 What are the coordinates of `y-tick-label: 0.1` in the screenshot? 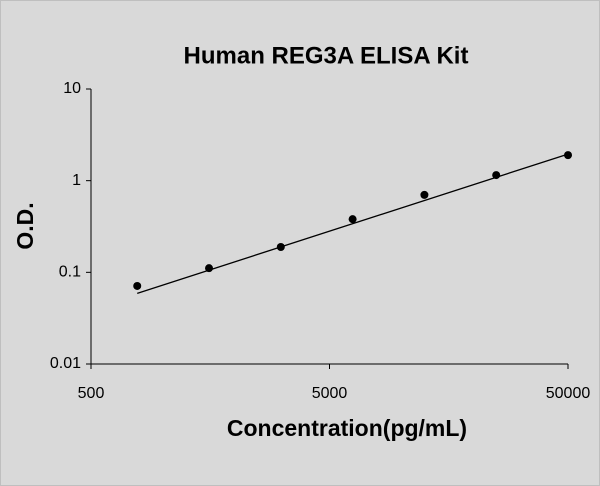 It's located at (70, 272).